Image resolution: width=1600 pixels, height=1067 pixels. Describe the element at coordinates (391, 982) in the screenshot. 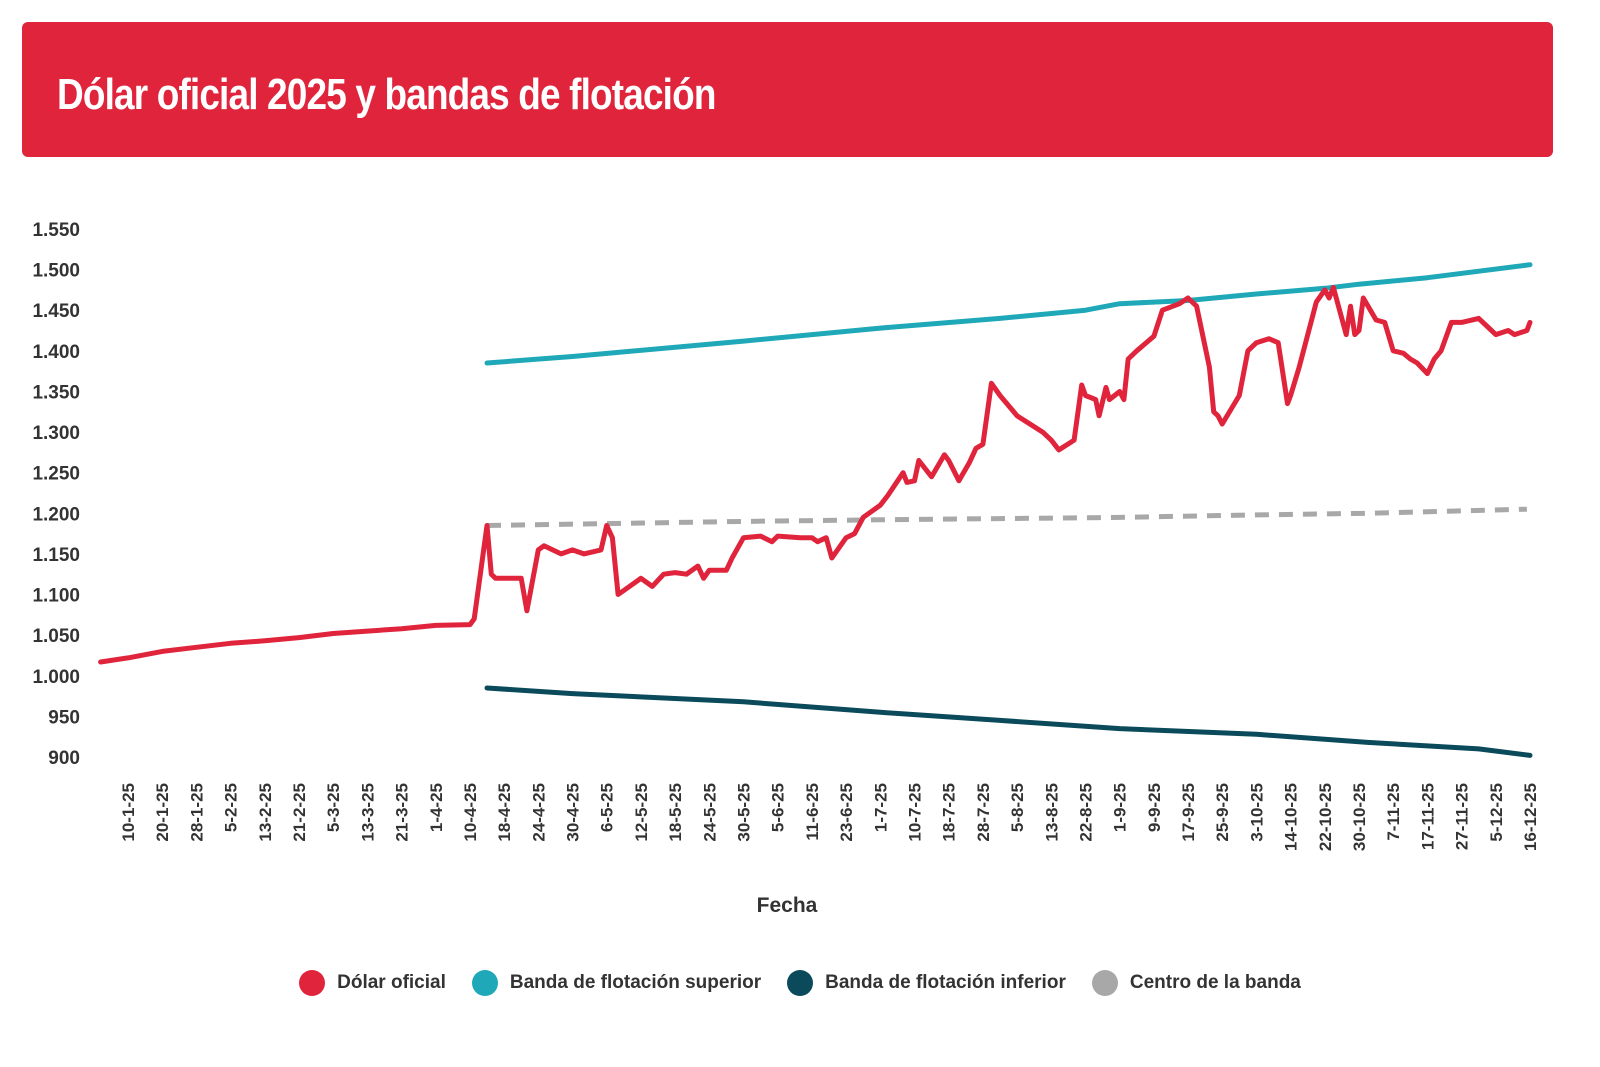

I see `legend-label: Dólar oficial` at that location.